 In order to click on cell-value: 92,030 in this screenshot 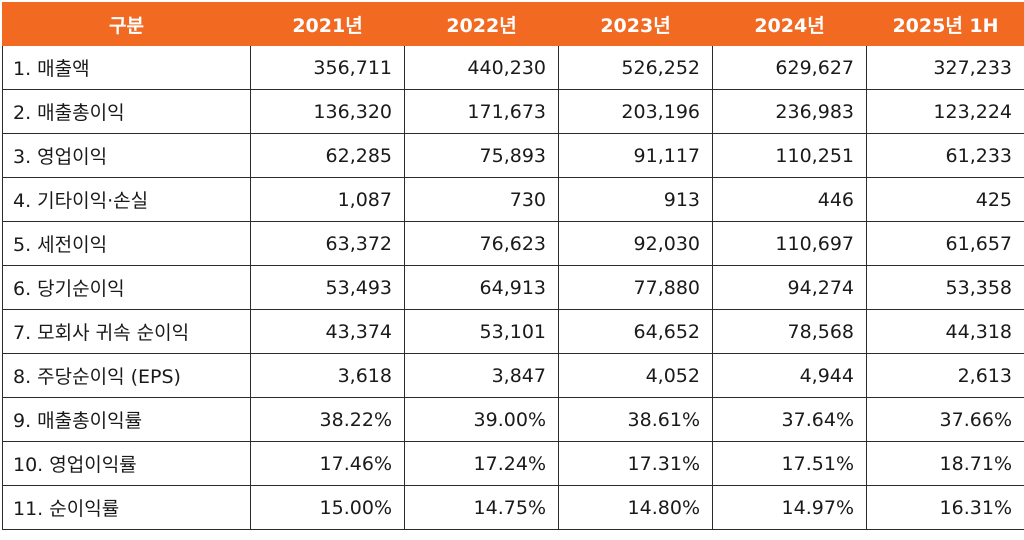, I will do `click(635, 243)`.